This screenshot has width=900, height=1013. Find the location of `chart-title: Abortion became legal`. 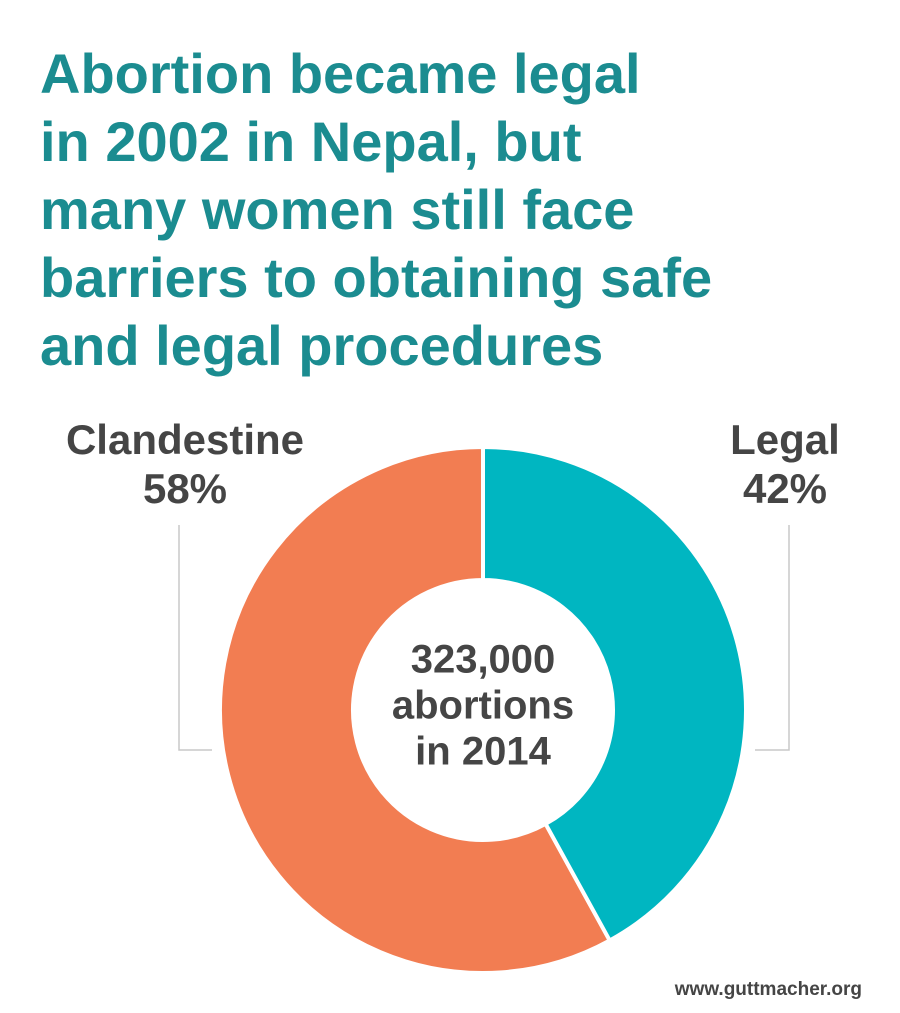

chart-title: Abortion became legal is located at coordinates (340, 73).